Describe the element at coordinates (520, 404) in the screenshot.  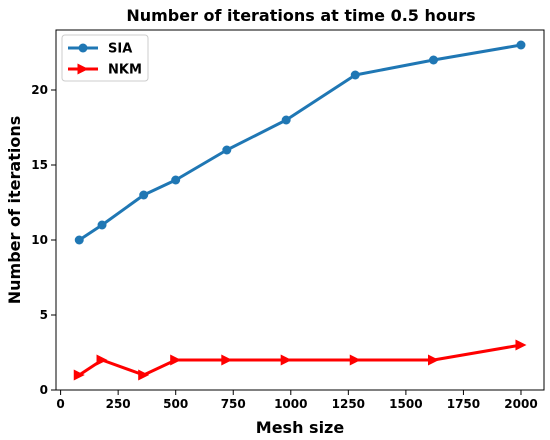
I see `x-tick-label: 2000` at that location.